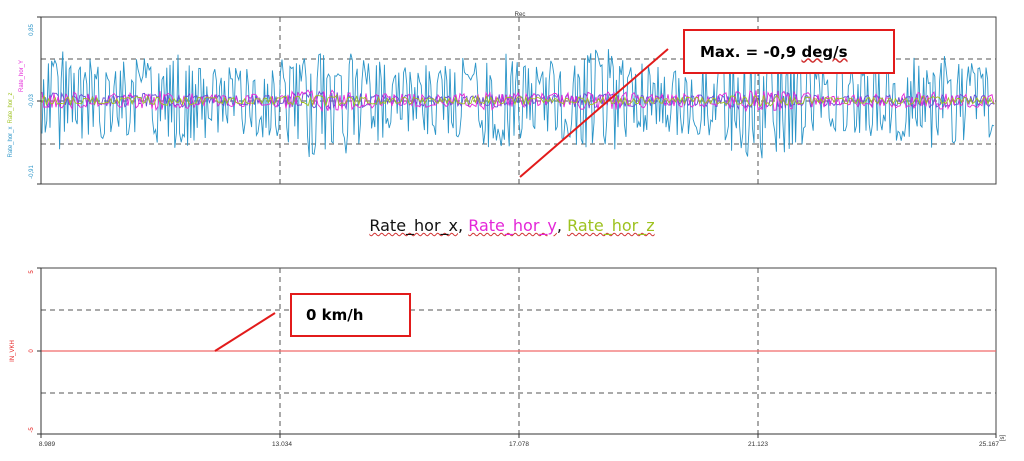  Describe the element at coordinates (282, 444) in the screenshot. I see `x-tick-label-2: 13.034` at that location.